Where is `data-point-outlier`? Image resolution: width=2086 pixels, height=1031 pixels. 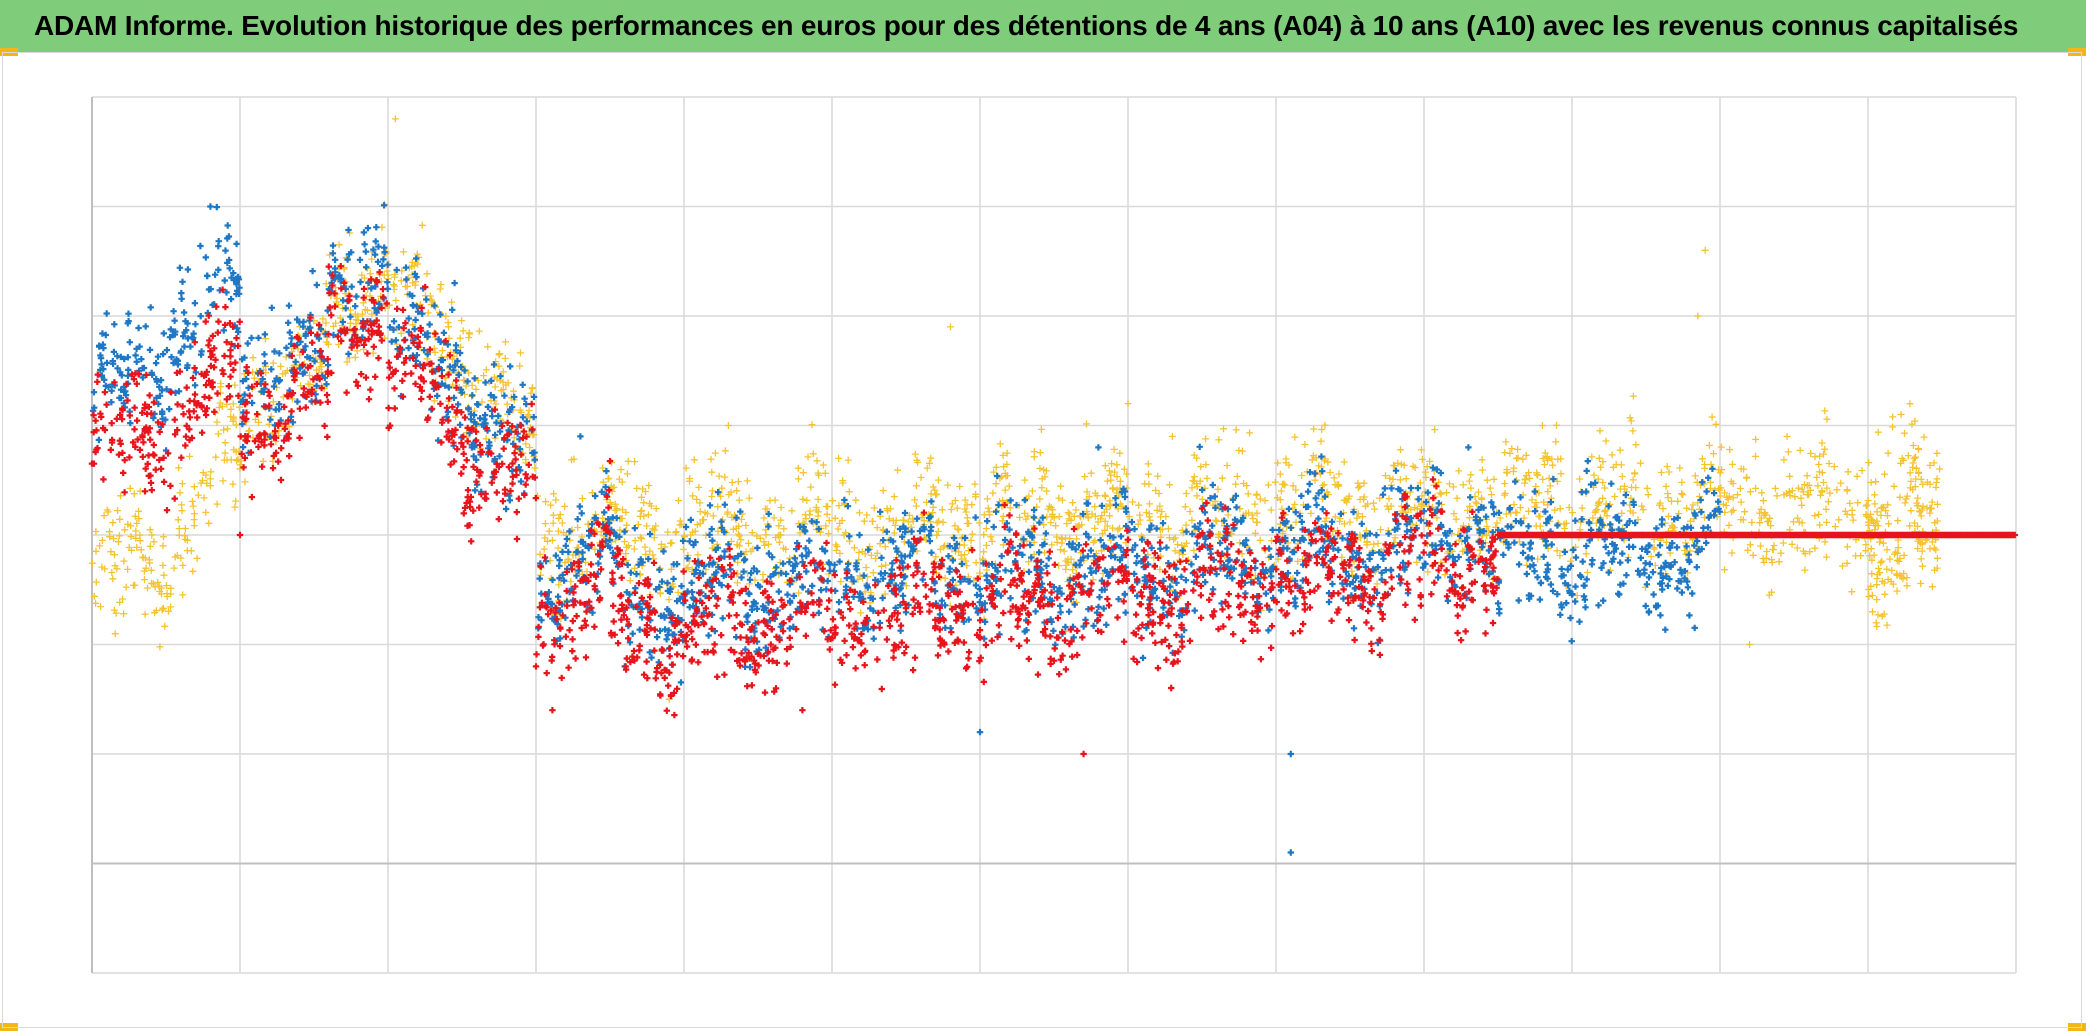
data-point-outlier is located at coordinates (580, 436).